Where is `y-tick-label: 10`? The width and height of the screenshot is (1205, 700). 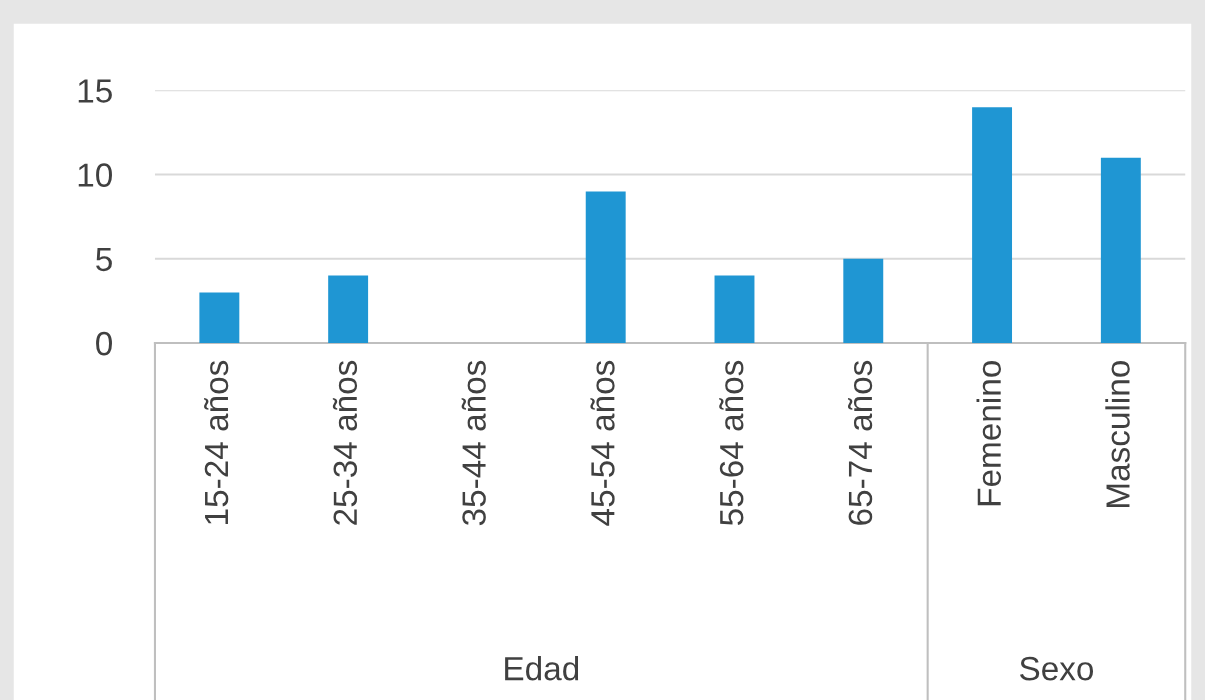
y-tick-label: 10 is located at coordinates (95, 175).